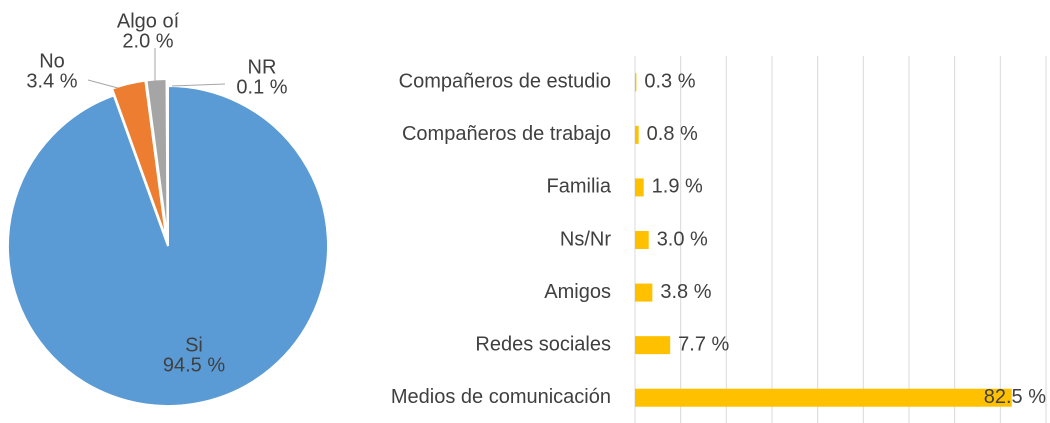  What do you see at coordinates (148, 21) in the screenshot?
I see `slice-label: Algo oí` at bounding box center [148, 21].